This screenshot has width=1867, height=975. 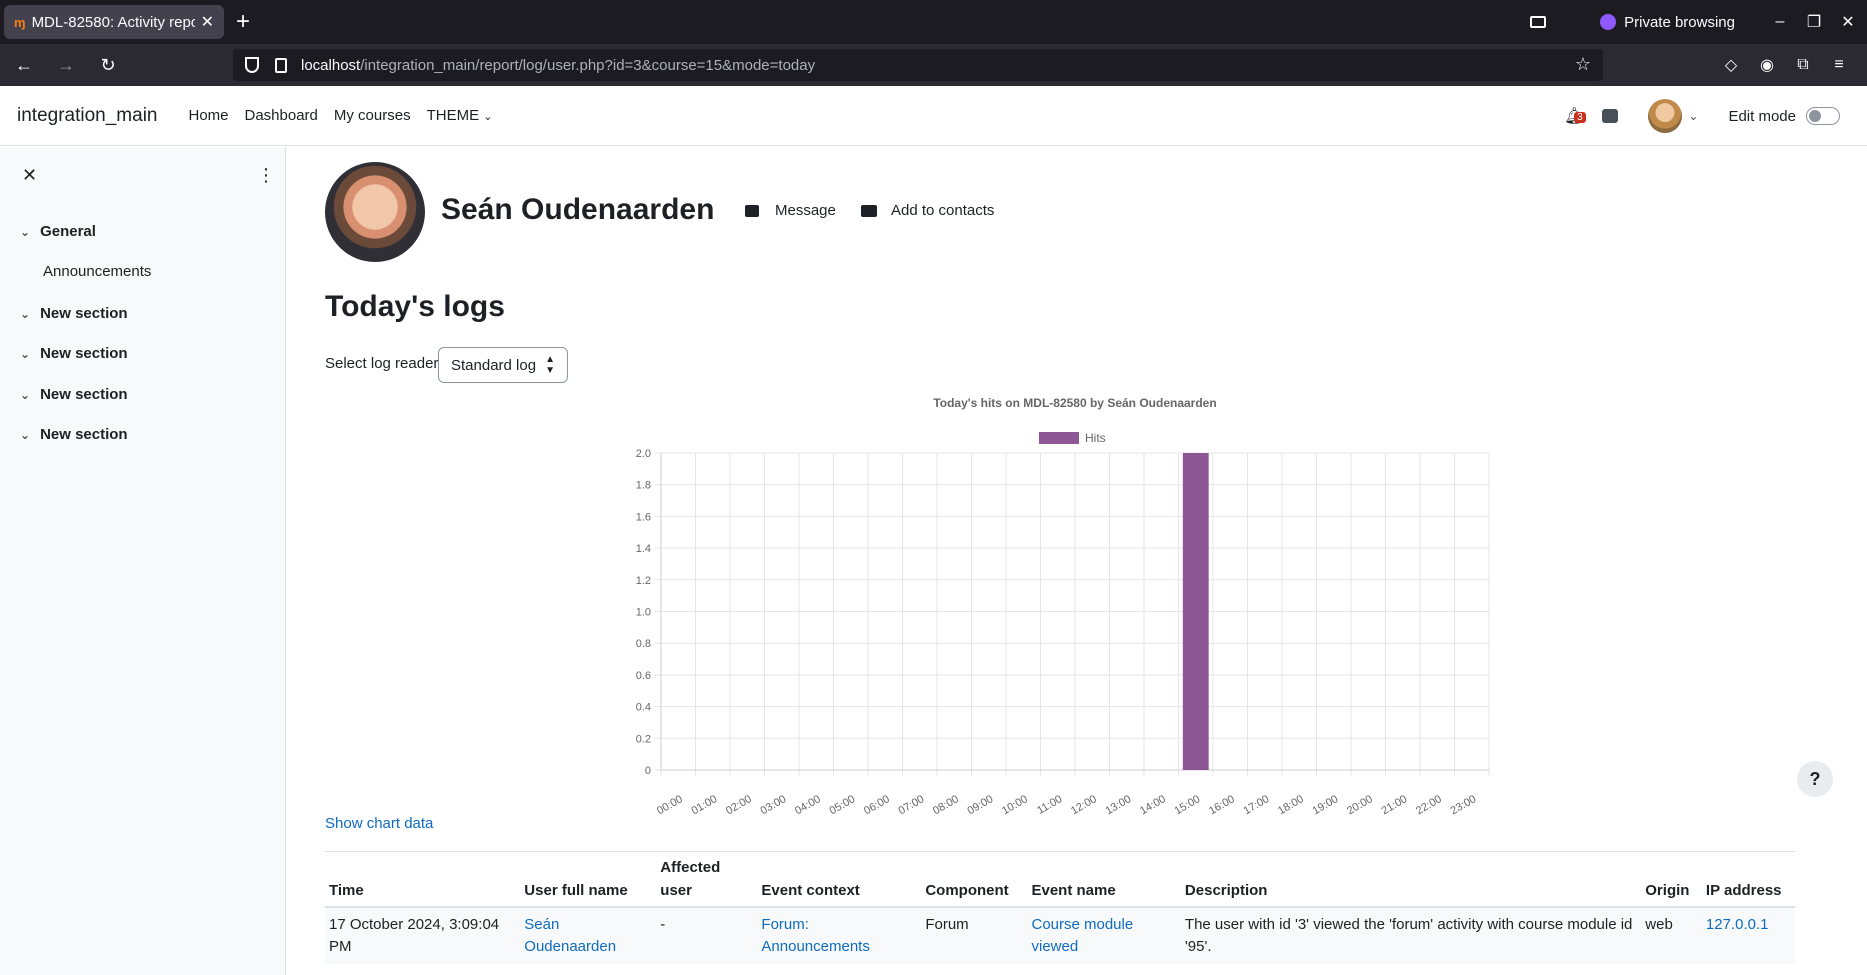 I want to click on sidebar-item-announcements: Announcements, so click(x=97, y=271).